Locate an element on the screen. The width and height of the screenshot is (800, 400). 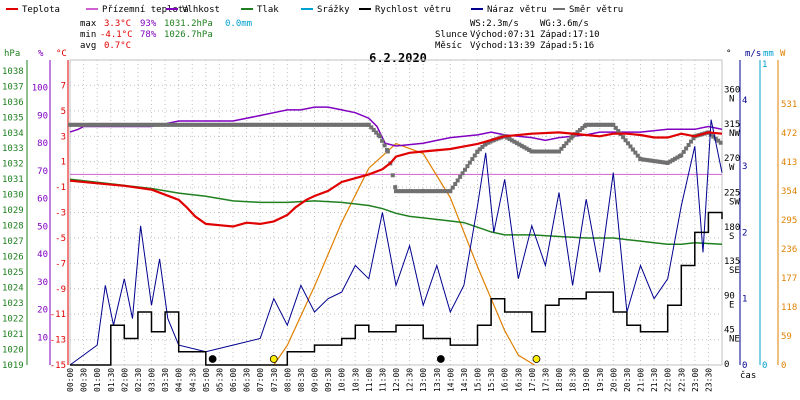
x-tick-label: 16:00 is located at coordinates (505, 380).